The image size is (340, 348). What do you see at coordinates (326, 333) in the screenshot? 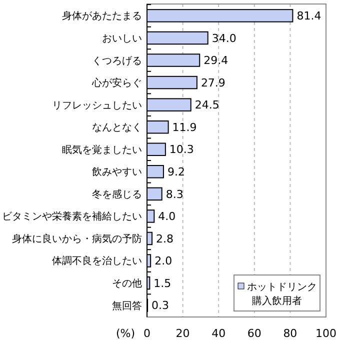
I see `x-tick-label: 100` at bounding box center [326, 333].